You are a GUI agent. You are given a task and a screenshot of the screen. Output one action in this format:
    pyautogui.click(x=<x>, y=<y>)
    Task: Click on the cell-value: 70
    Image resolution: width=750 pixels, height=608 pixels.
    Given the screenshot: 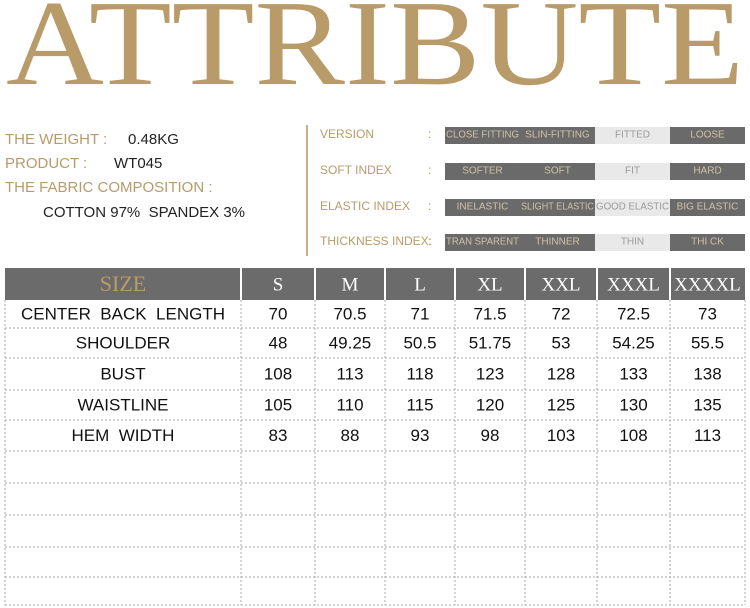 What is the action you would take?
    pyautogui.click(x=278, y=313)
    